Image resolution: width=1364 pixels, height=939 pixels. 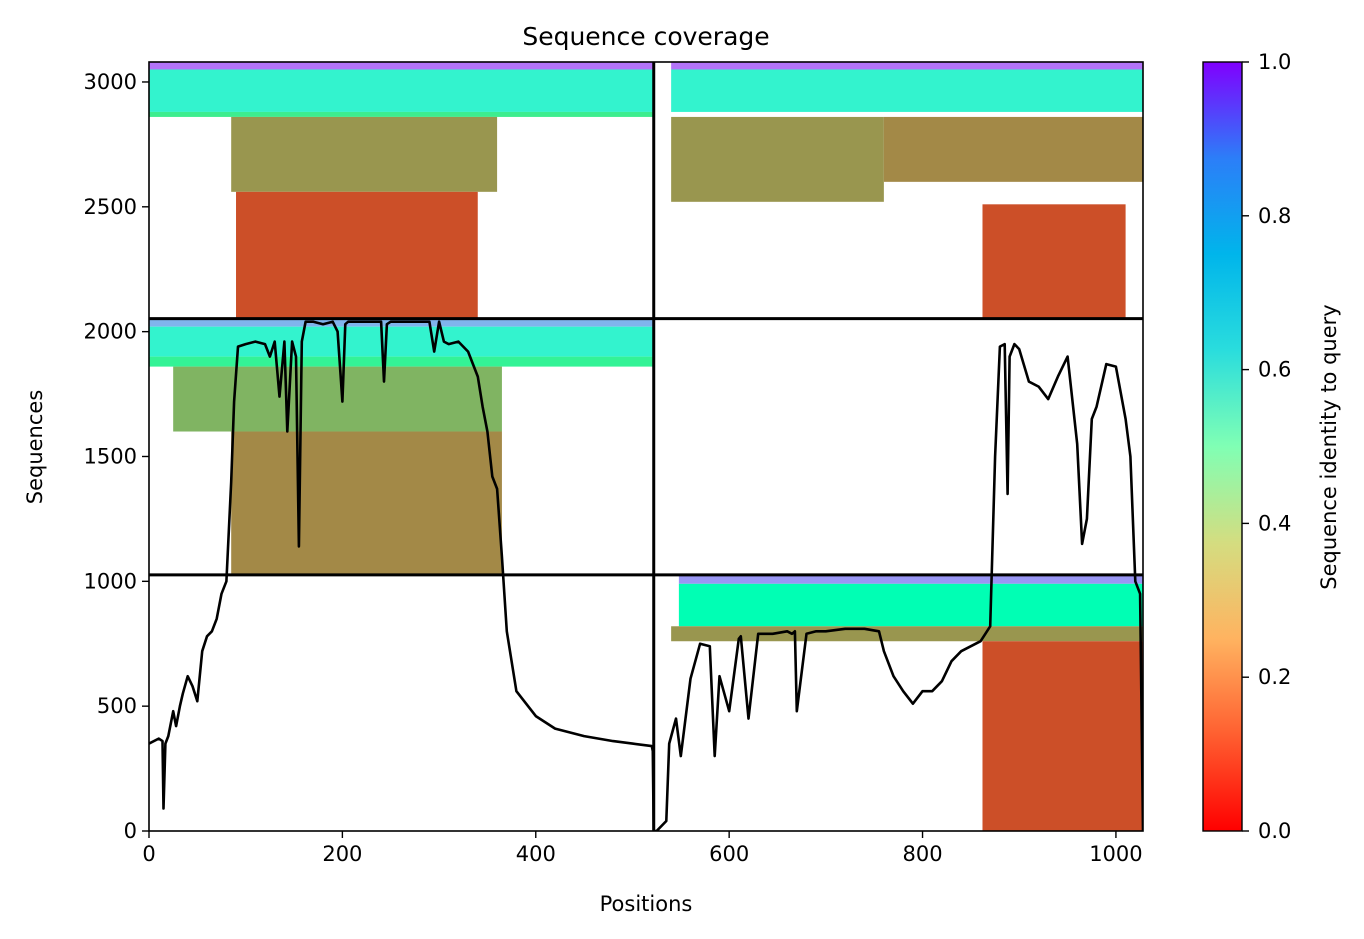 I want to click on x-tick-label: 0, so click(x=148, y=854).